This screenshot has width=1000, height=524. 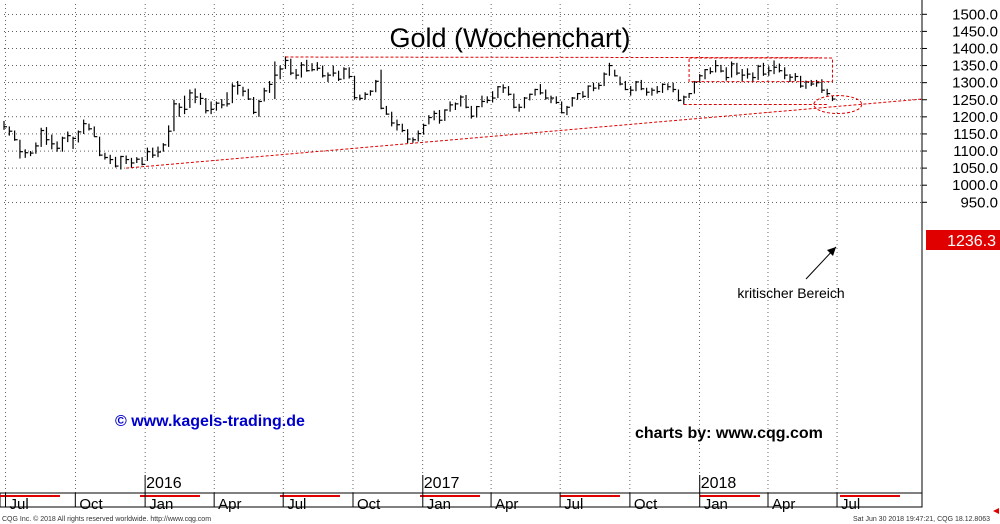 What do you see at coordinates (971, 241) in the screenshot?
I see `last-price-value: 1236.3` at bounding box center [971, 241].